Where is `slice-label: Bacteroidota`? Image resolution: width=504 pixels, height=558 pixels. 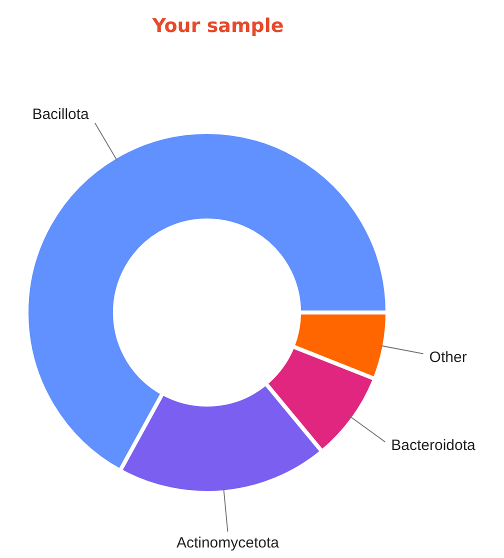
slice-label: Bacteroidota is located at coordinates (433, 445).